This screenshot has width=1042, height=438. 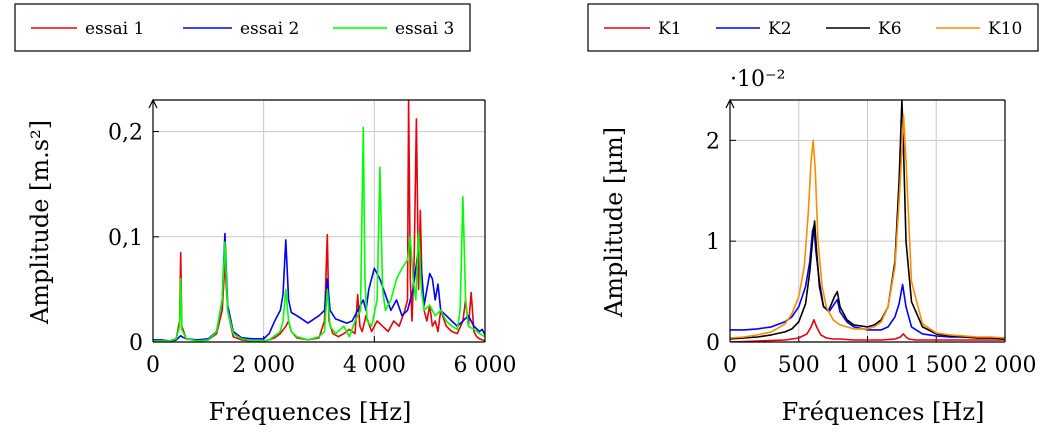 What do you see at coordinates (780, 29) in the screenshot?
I see `legend-label: K2` at bounding box center [780, 29].